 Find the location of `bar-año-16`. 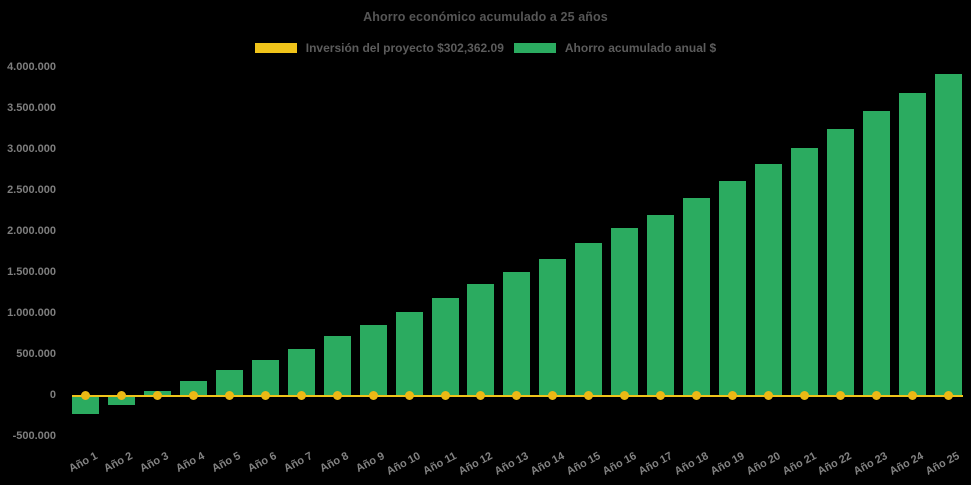

bar-año-16 is located at coordinates (625, 312).